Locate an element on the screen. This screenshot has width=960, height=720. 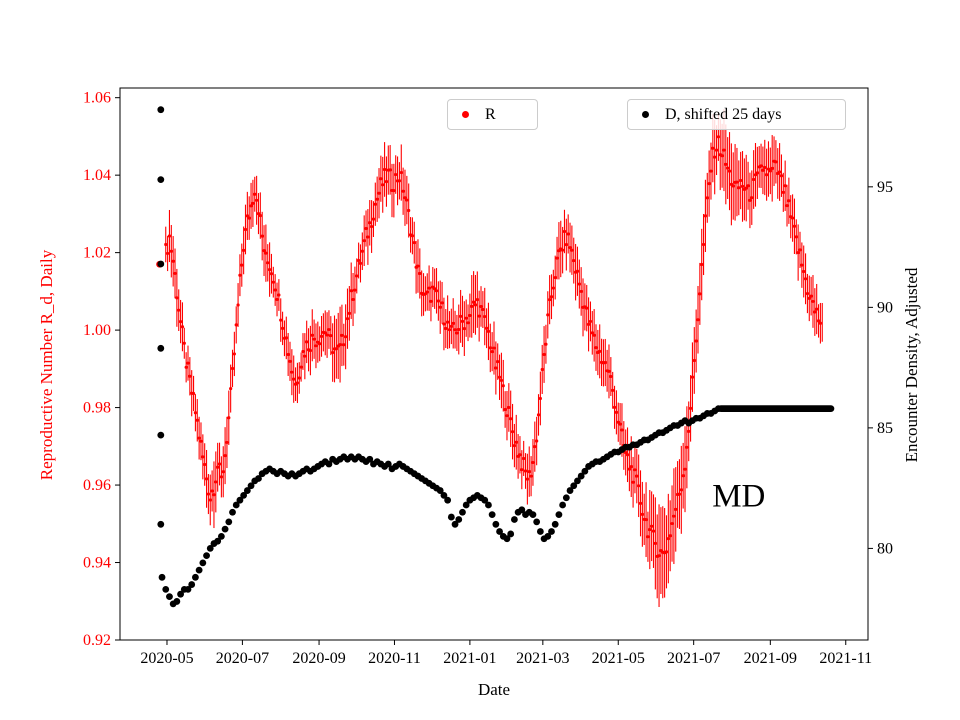
x-tick-label: 2020-07 is located at coordinates (242, 658).